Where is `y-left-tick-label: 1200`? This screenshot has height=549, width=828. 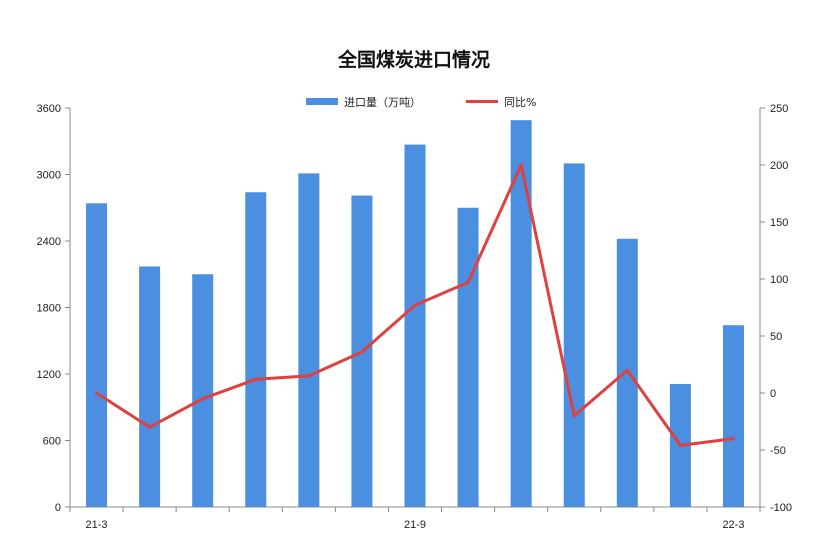
y-left-tick-label: 1200 is located at coordinates (49, 375).